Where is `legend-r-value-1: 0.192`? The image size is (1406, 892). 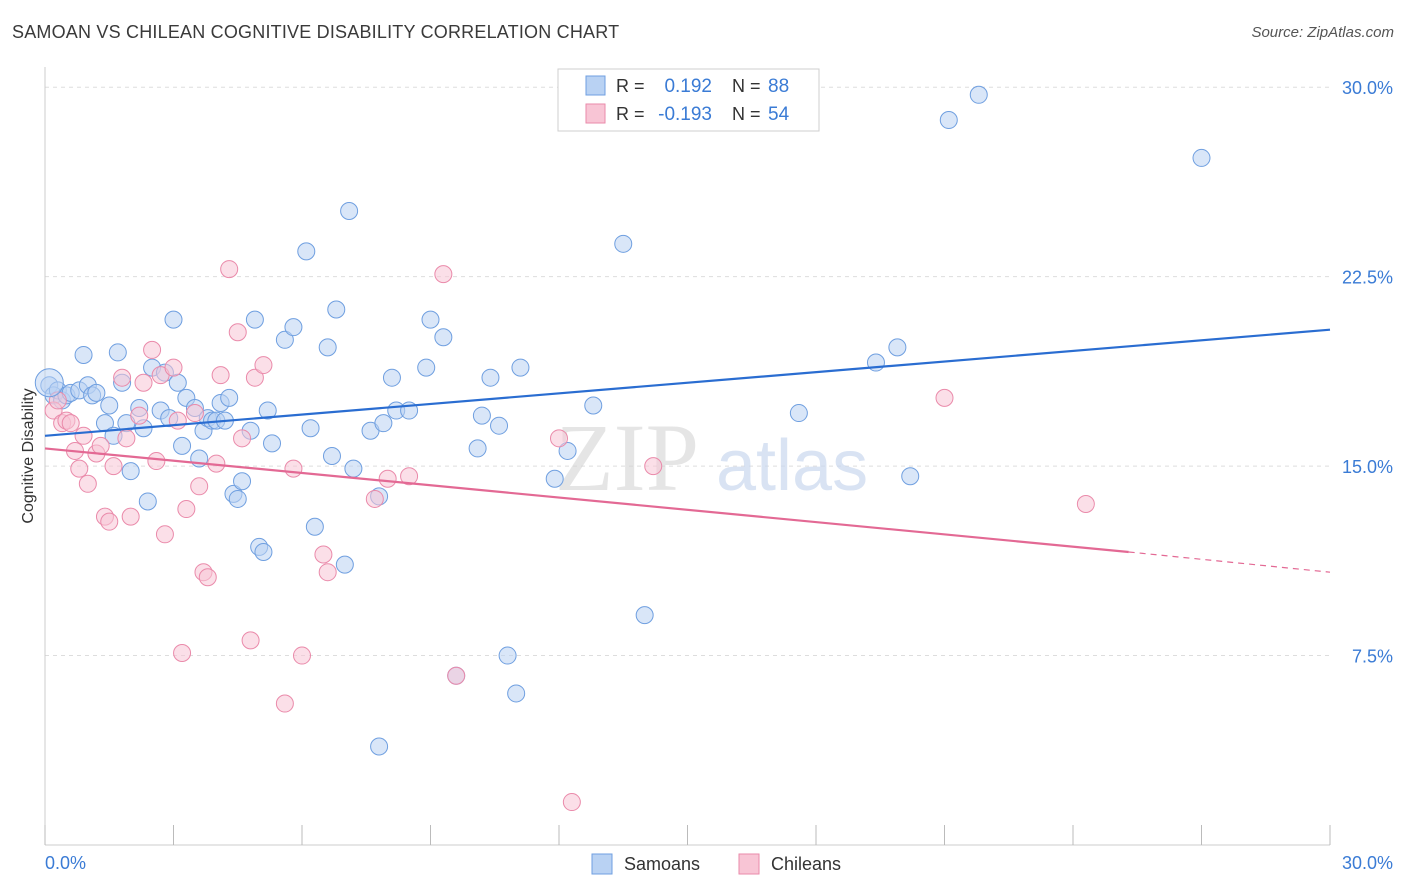 legend-r-value-1: 0.192 is located at coordinates (688, 86).